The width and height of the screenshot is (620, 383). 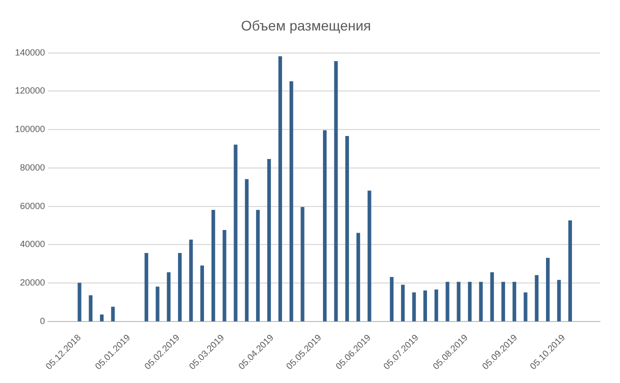 What do you see at coordinates (33, 283) in the screenshot?
I see `y-tick-label: 20000` at bounding box center [33, 283].